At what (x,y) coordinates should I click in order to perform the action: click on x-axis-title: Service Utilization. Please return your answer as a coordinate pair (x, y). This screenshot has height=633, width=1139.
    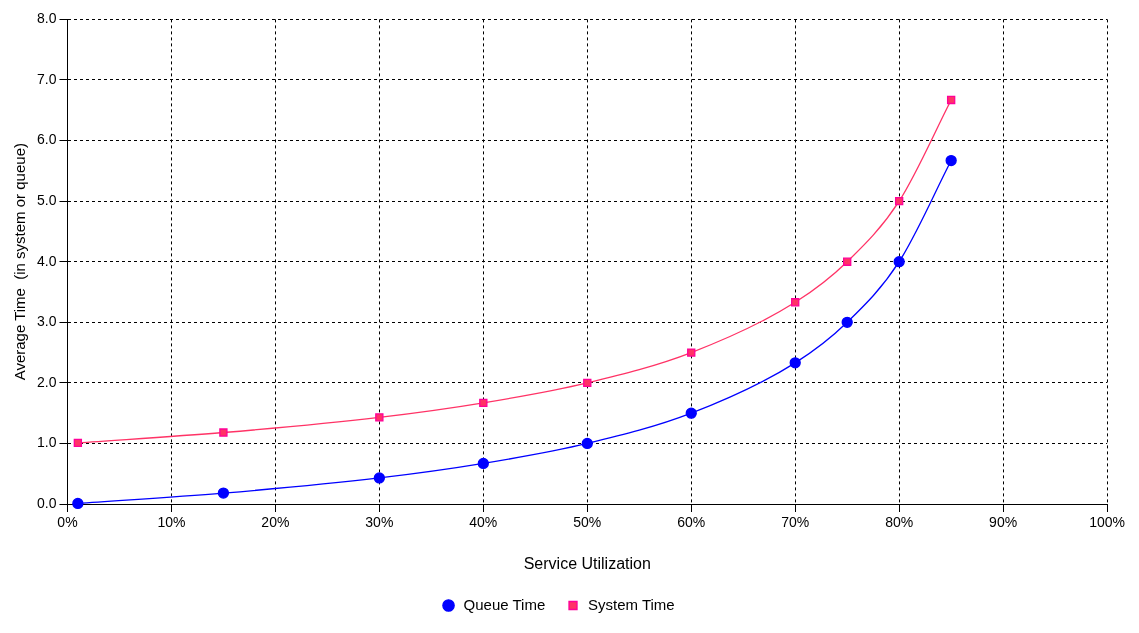
    Looking at the image, I should click on (587, 563).